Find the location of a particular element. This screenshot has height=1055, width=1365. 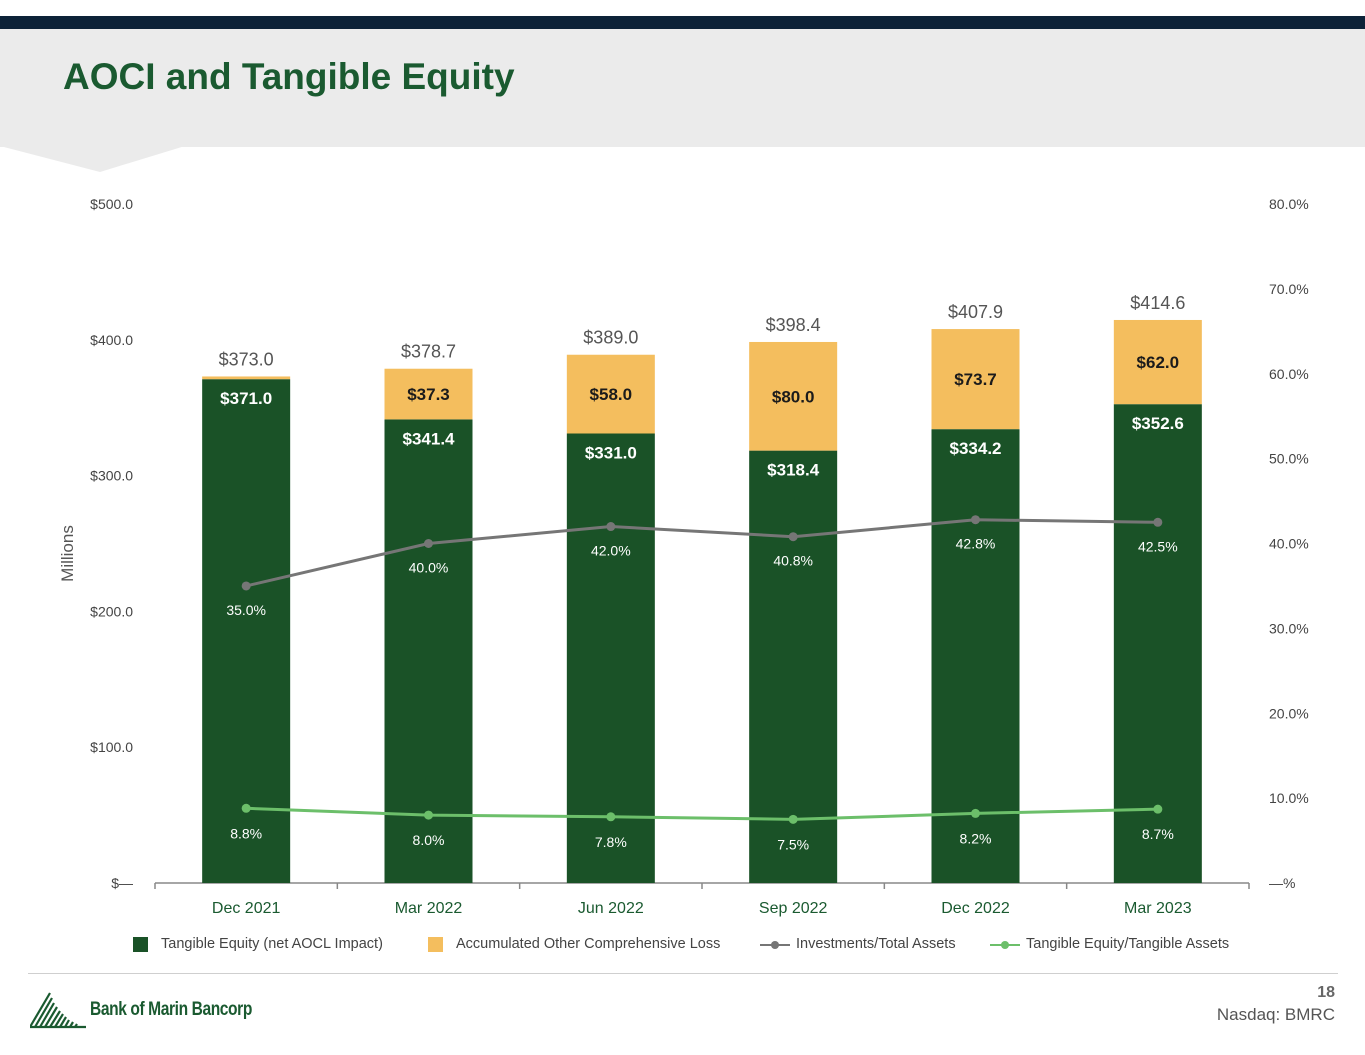

te-ratio-series-line is located at coordinates (702, 813).